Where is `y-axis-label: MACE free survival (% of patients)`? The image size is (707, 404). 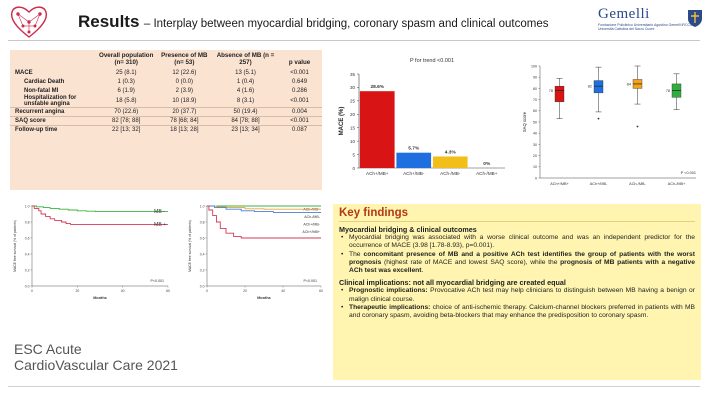 y-axis-label: MACE free survival (% of patients) is located at coordinates (15, 246).